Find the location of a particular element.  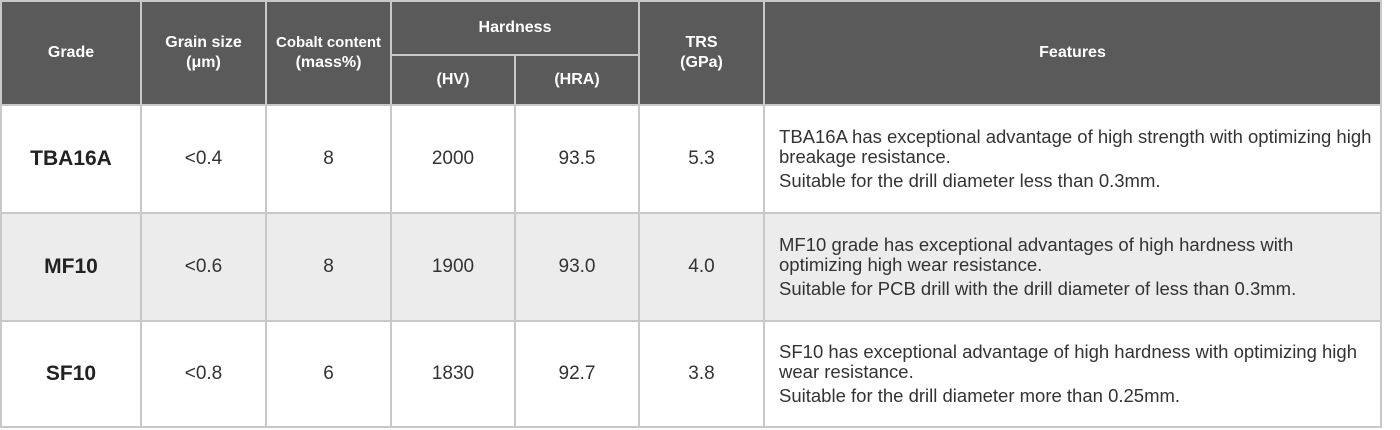

header-grain-size: Grain size (μm) is located at coordinates (203, 53).